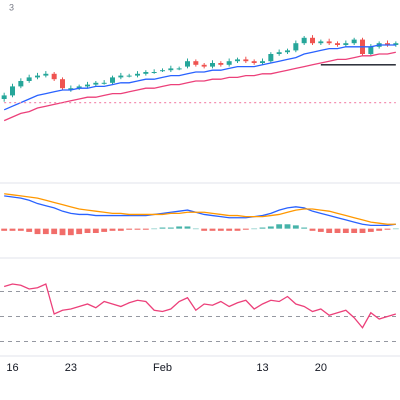 The height and width of the screenshot is (400, 400). I want to click on x-tick-label: 23, so click(71, 368).